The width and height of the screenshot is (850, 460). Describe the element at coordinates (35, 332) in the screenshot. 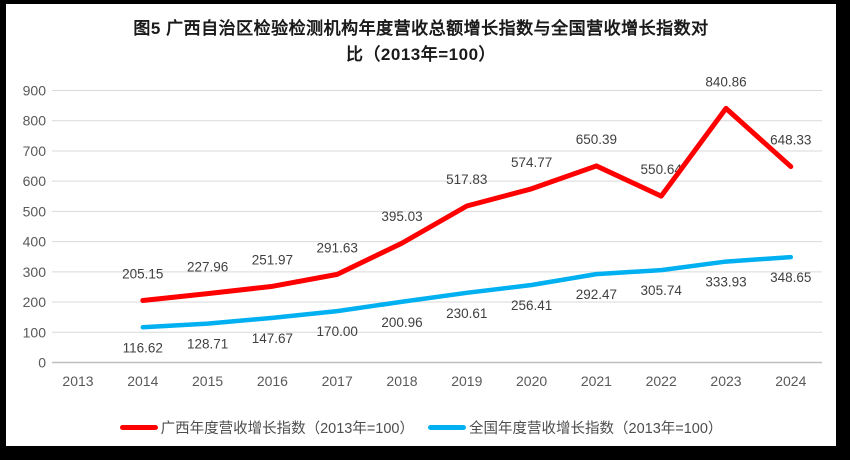

I see `y-tick-label: 100` at that location.